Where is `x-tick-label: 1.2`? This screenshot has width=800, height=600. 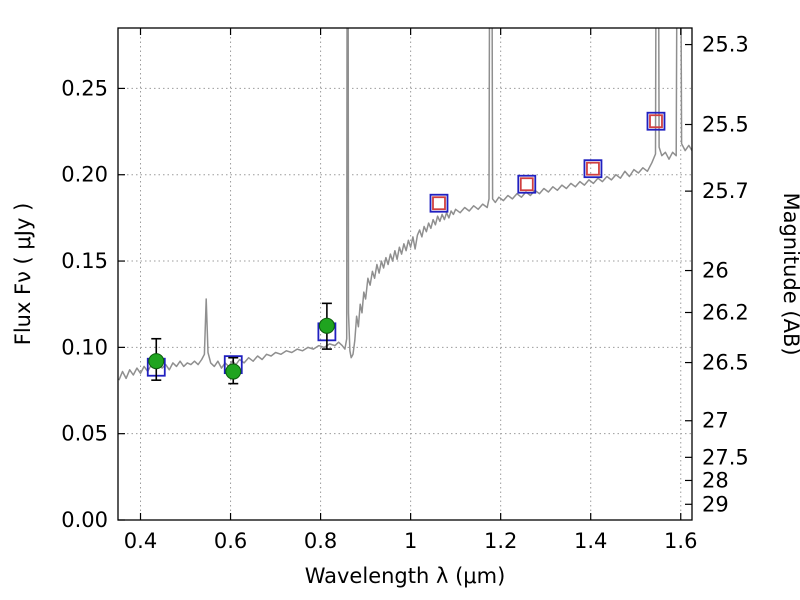 x-tick-label: 1.2 is located at coordinates (500, 541).